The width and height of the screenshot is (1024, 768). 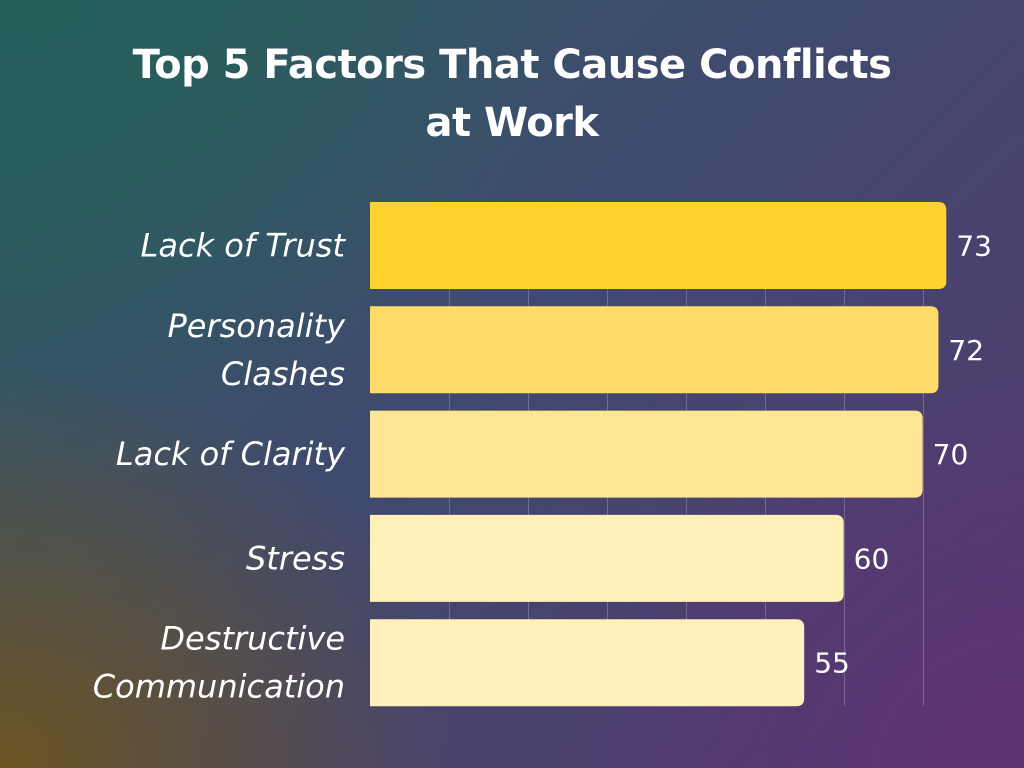 What do you see at coordinates (832, 663) in the screenshot?
I see `value-label: 55` at bounding box center [832, 663].